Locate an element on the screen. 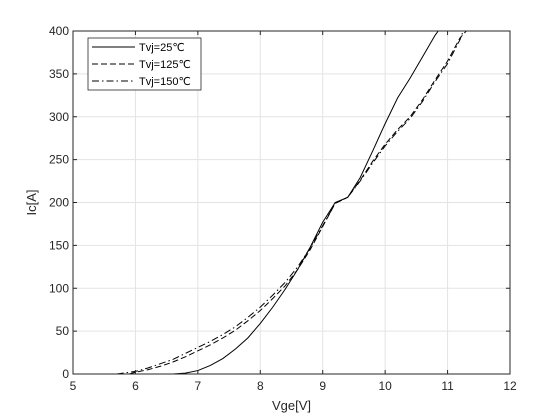 This screenshot has height=420, width=560. y-tick-label: 100 is located at coordinates (59, 288).